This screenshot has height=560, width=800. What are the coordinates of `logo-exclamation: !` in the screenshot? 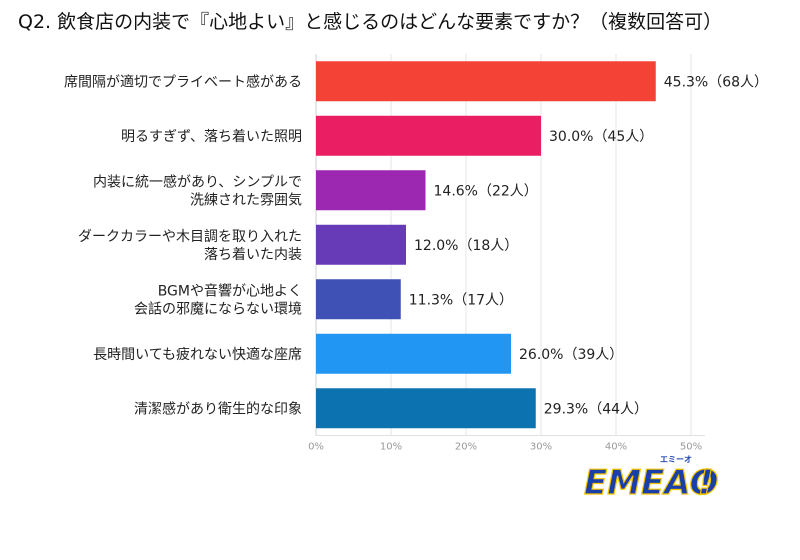 It's located at (706, 481).